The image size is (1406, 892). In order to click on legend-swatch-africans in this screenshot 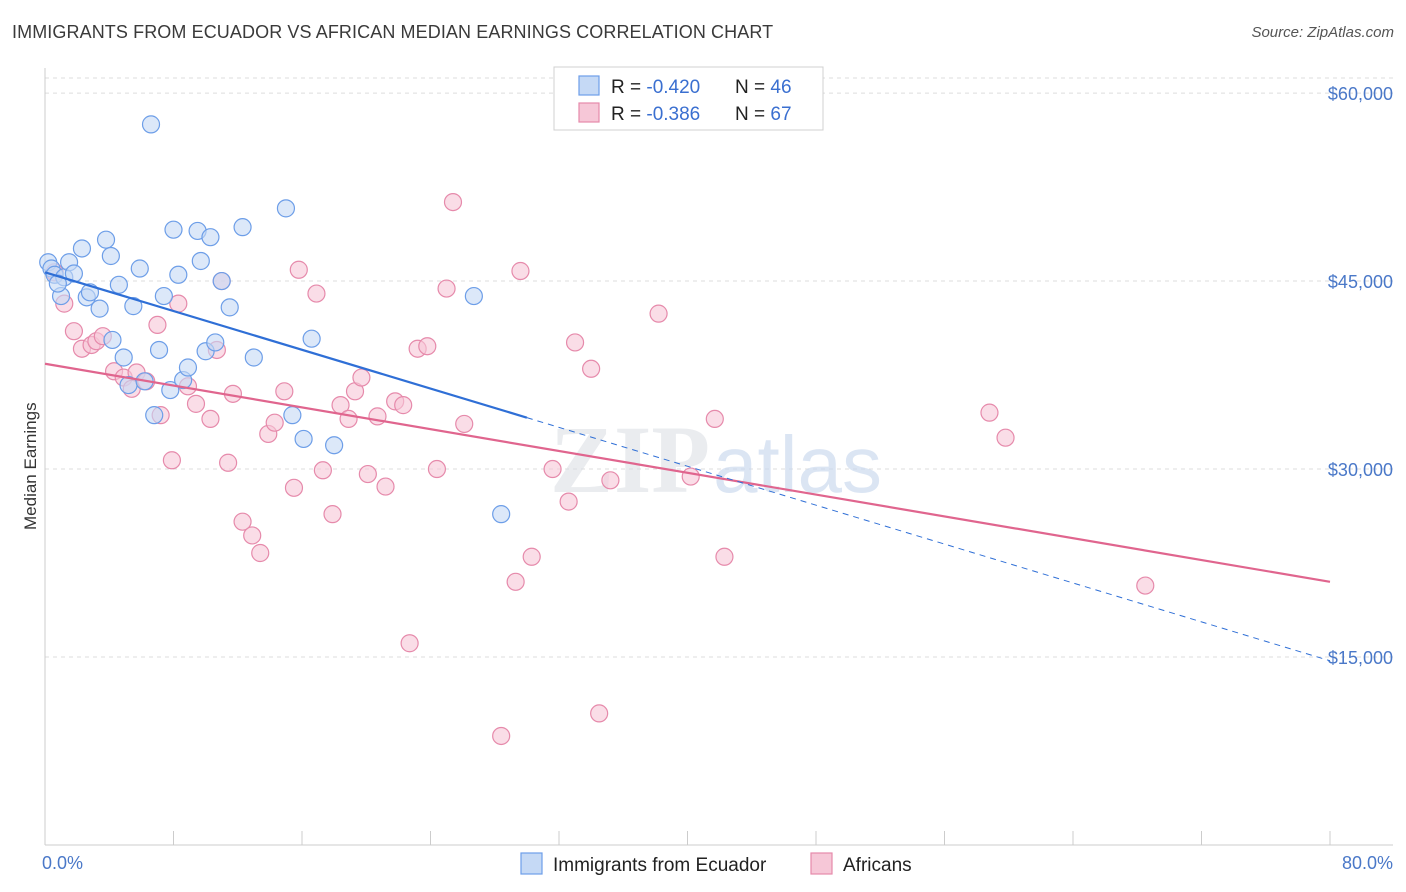, I will do `click(589, 112)`.